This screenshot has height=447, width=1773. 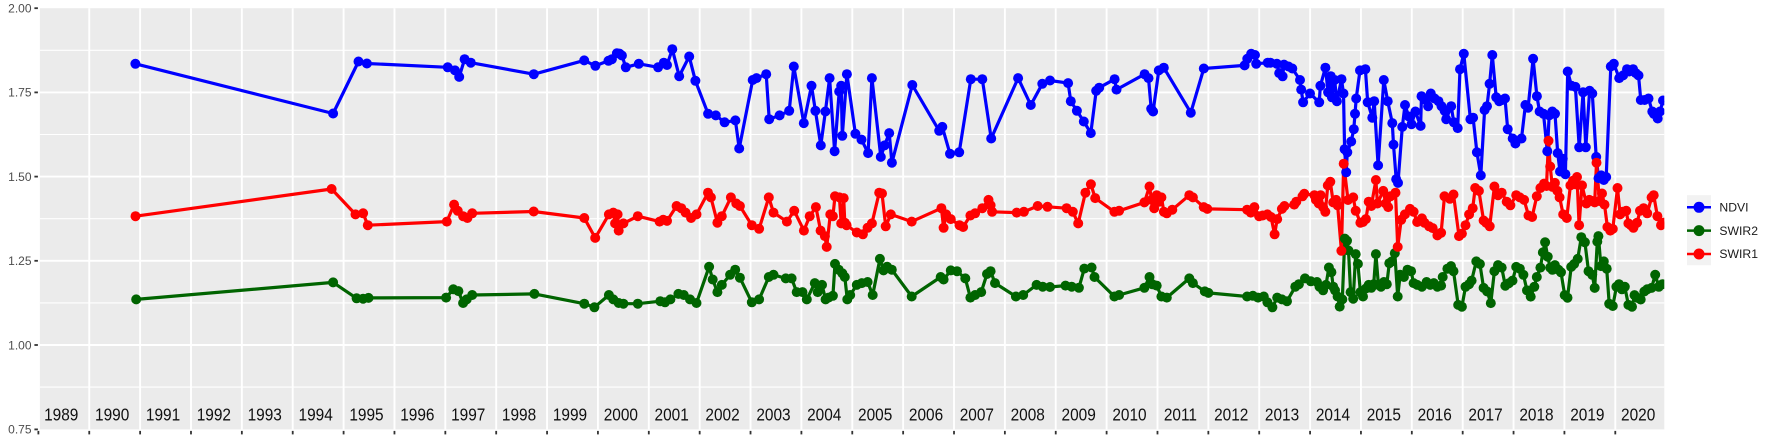 I want to click on svg-text: 1989, so click(x=61, y=414).